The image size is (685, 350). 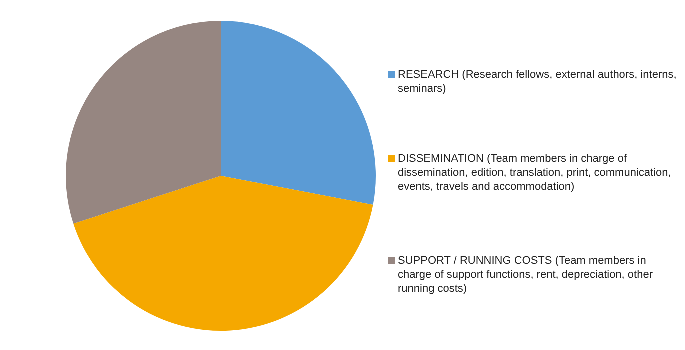 I want to click on legend-label: SUPPORT / RUNNING COSTS (Team members in charge of support functions, rent, depreciation, other running costs), so click(x=526, y=275).